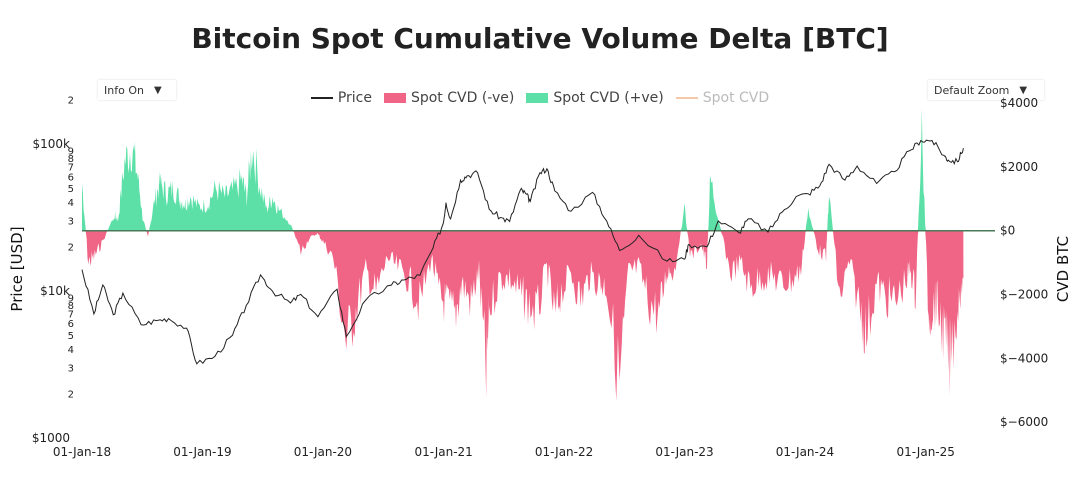  I want to click on x-tick-label: 01-Jan-21, so click(443, 452).